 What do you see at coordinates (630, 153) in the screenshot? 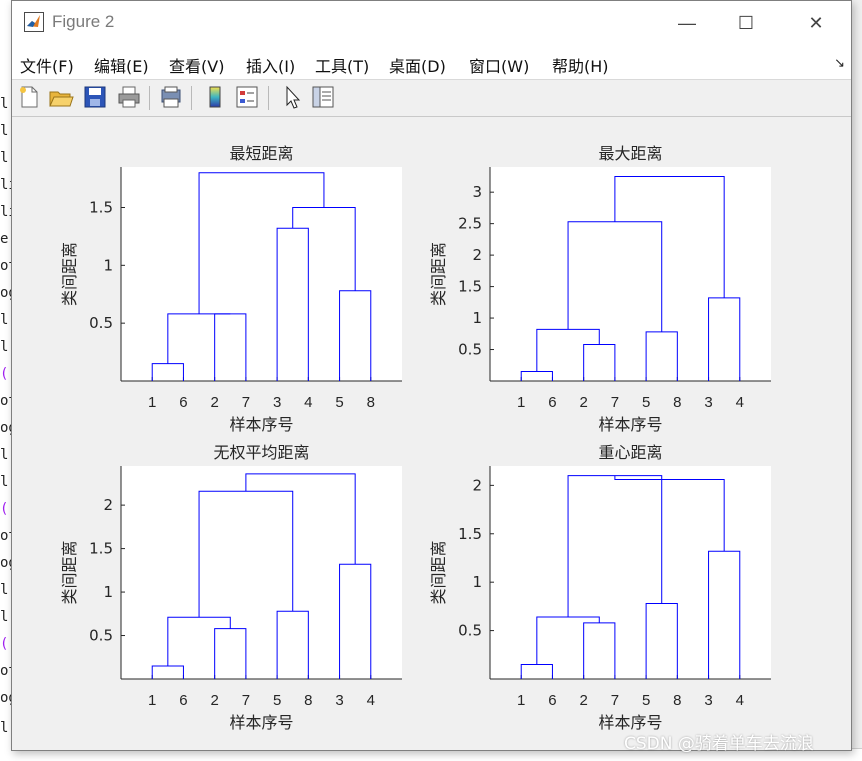
I see `axes-title: 最大距离` at bounding box center [630, 153].